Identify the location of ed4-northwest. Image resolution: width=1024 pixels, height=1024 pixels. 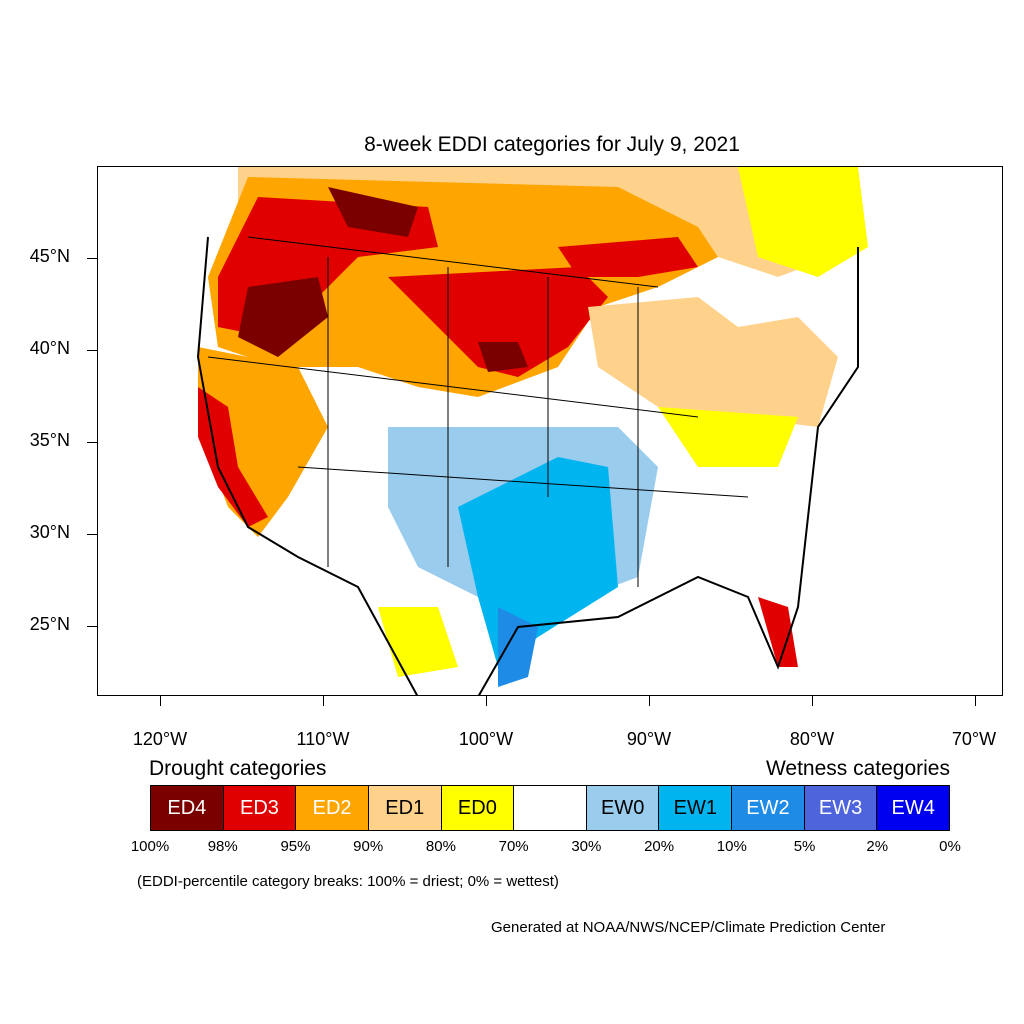
(283, 317).